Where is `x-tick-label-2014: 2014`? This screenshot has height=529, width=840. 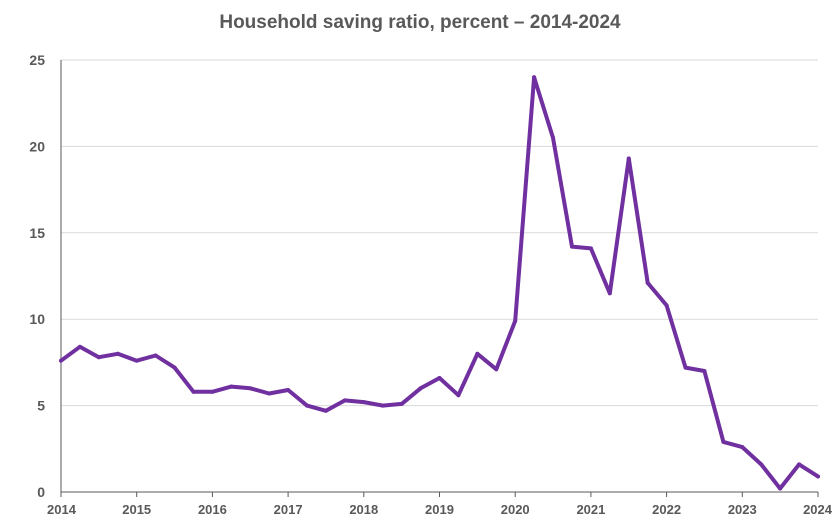
x-tick-label-2014: 2014 is located at coordinates (62, 509).